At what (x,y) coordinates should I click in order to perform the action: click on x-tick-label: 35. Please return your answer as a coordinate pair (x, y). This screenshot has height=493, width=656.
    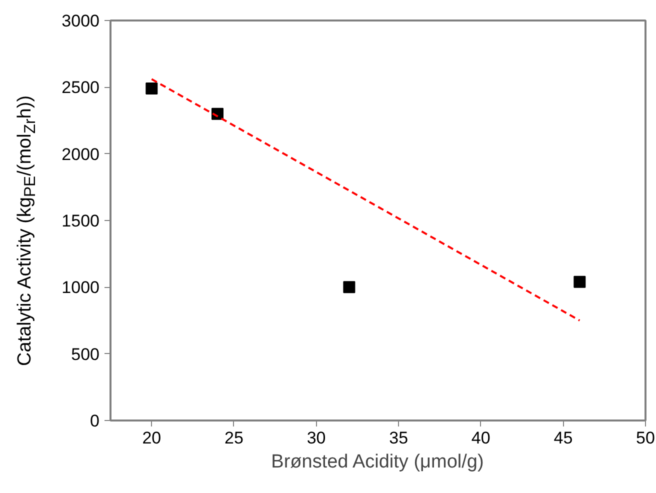
    Looking at the image, I should click on (398, 438).